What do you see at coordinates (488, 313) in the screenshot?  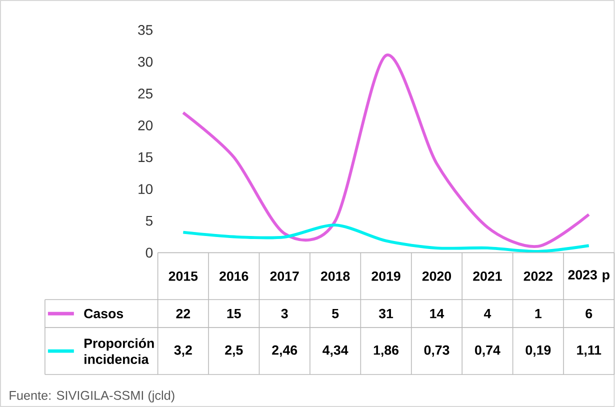 I see `data-label: 4` at bounding box center [488, 313].